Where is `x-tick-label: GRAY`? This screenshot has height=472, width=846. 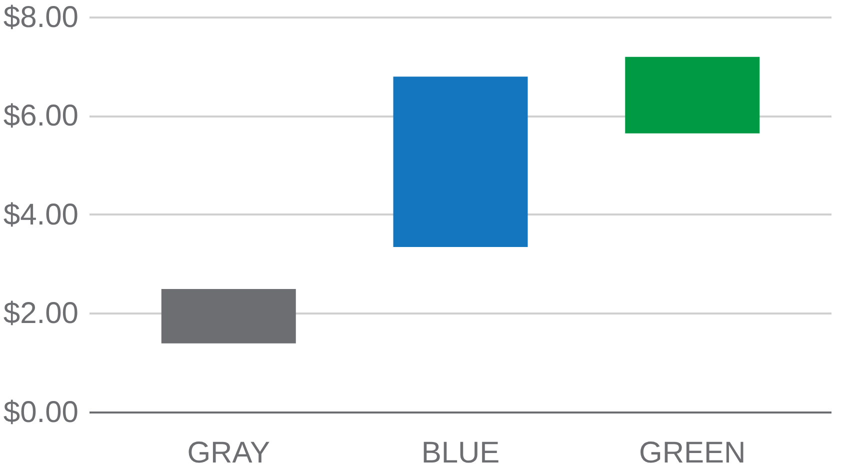
x-tick-label: GRAY is located at coordinates (228, 453).